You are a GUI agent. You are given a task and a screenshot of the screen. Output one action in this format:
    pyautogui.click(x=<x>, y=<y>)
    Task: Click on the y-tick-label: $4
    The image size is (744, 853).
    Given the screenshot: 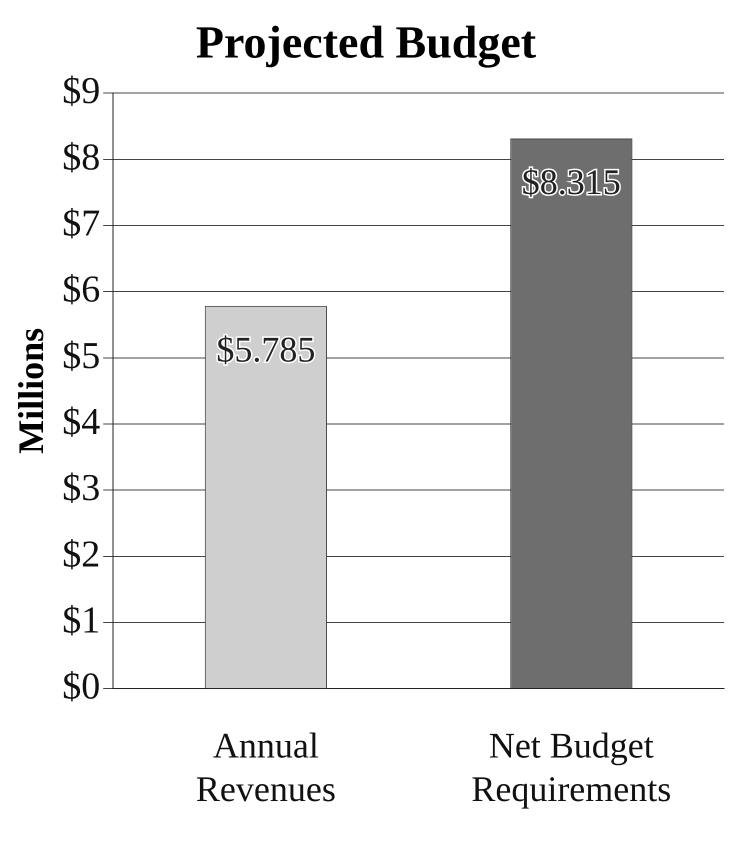 What is the action you would take?
    pyautogui.click(x=81, y=421)
    